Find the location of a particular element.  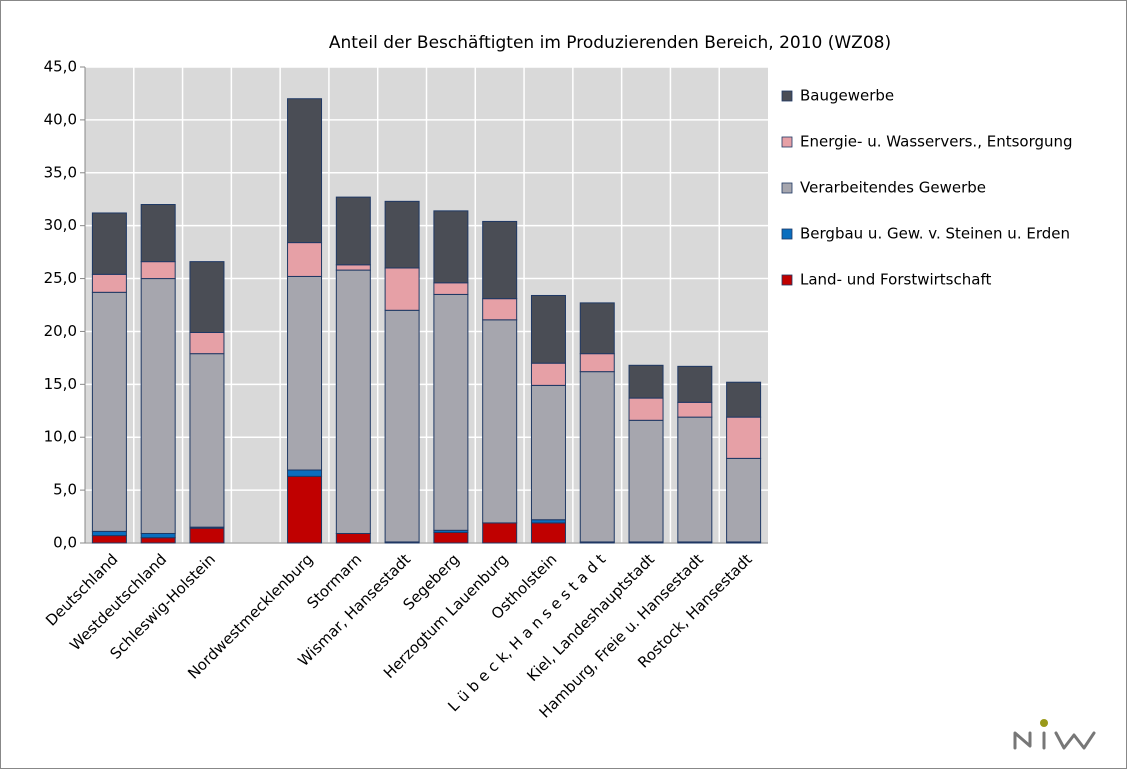

y-tick-label: 0,0 is located at coordinates (65, 543).